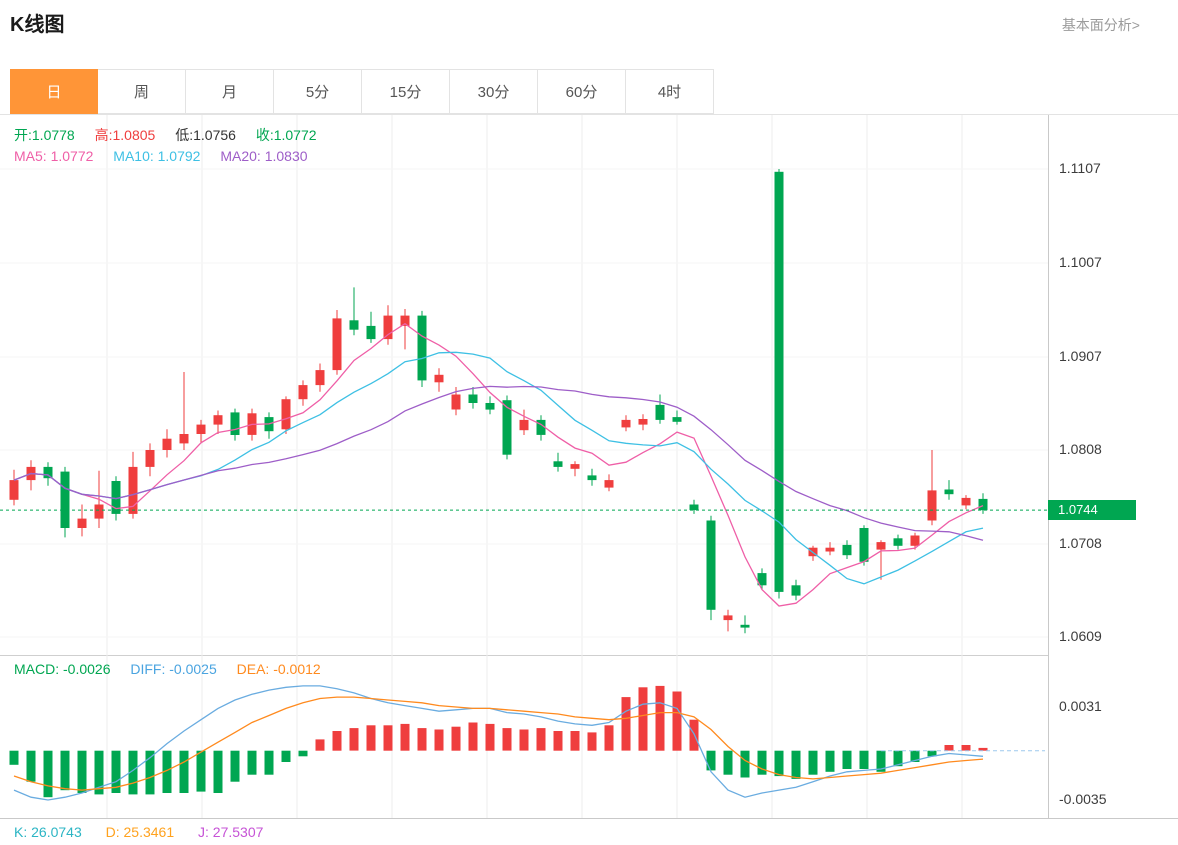  I want to click on j-value: J: 27.5307, so click(231, 832).